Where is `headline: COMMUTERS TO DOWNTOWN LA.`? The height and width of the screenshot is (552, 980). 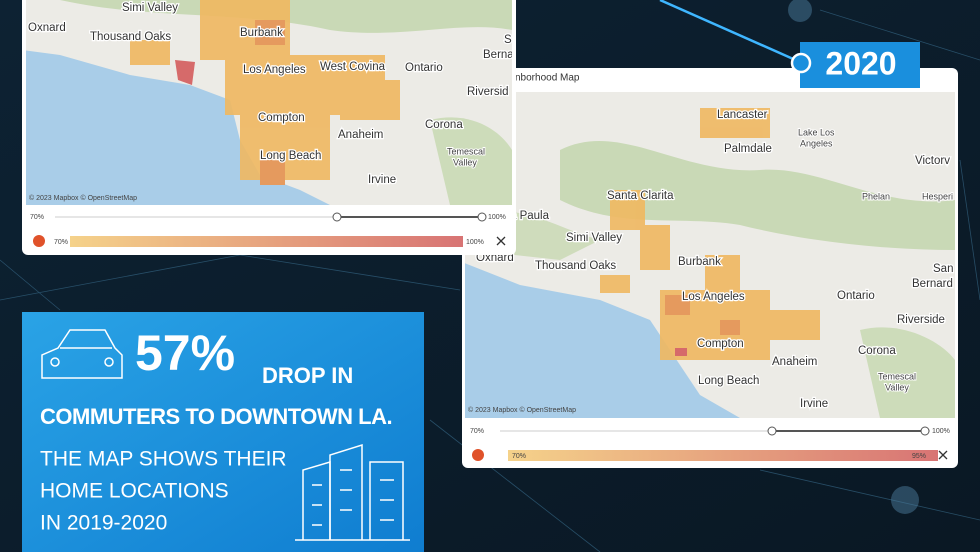 headline: COMMUTERS TO DOWNTOWN LA. is located at coordinates (216, 416).